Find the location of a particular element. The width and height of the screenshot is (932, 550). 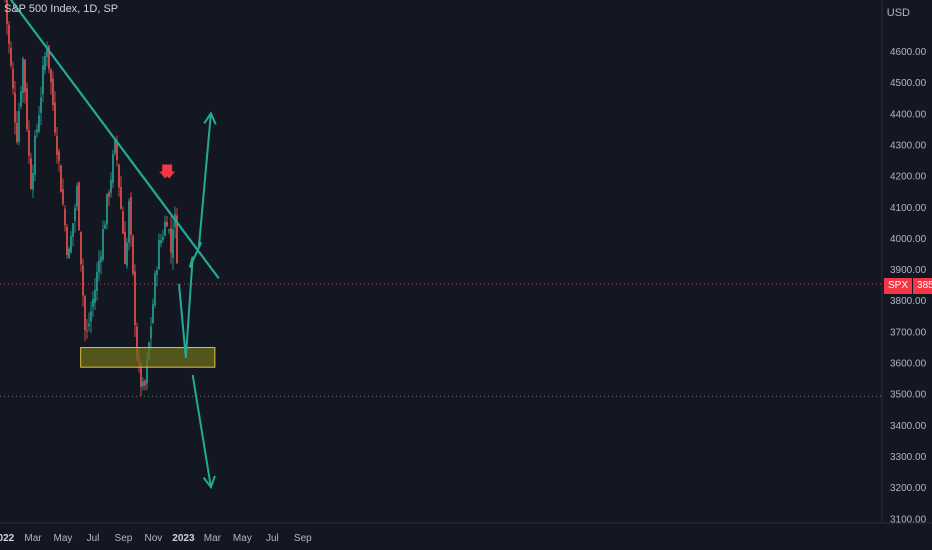

projection-down-arrowhead is located at coordinates (209, 482).